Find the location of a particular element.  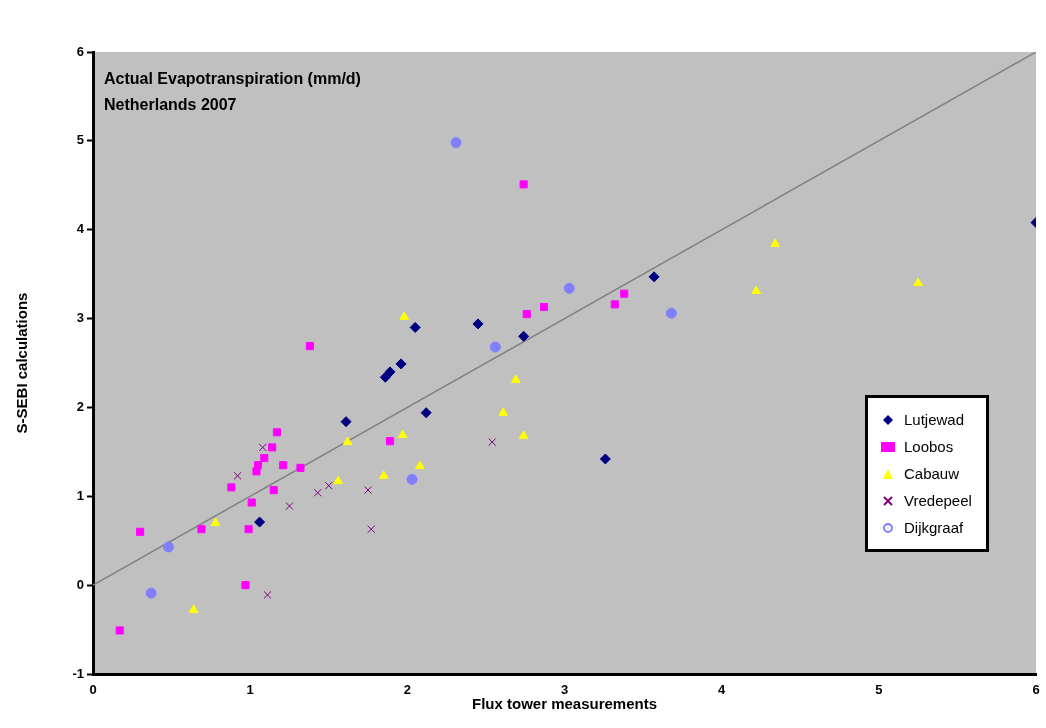

x-tick-label: 3 is located at coordinates (564, 690).